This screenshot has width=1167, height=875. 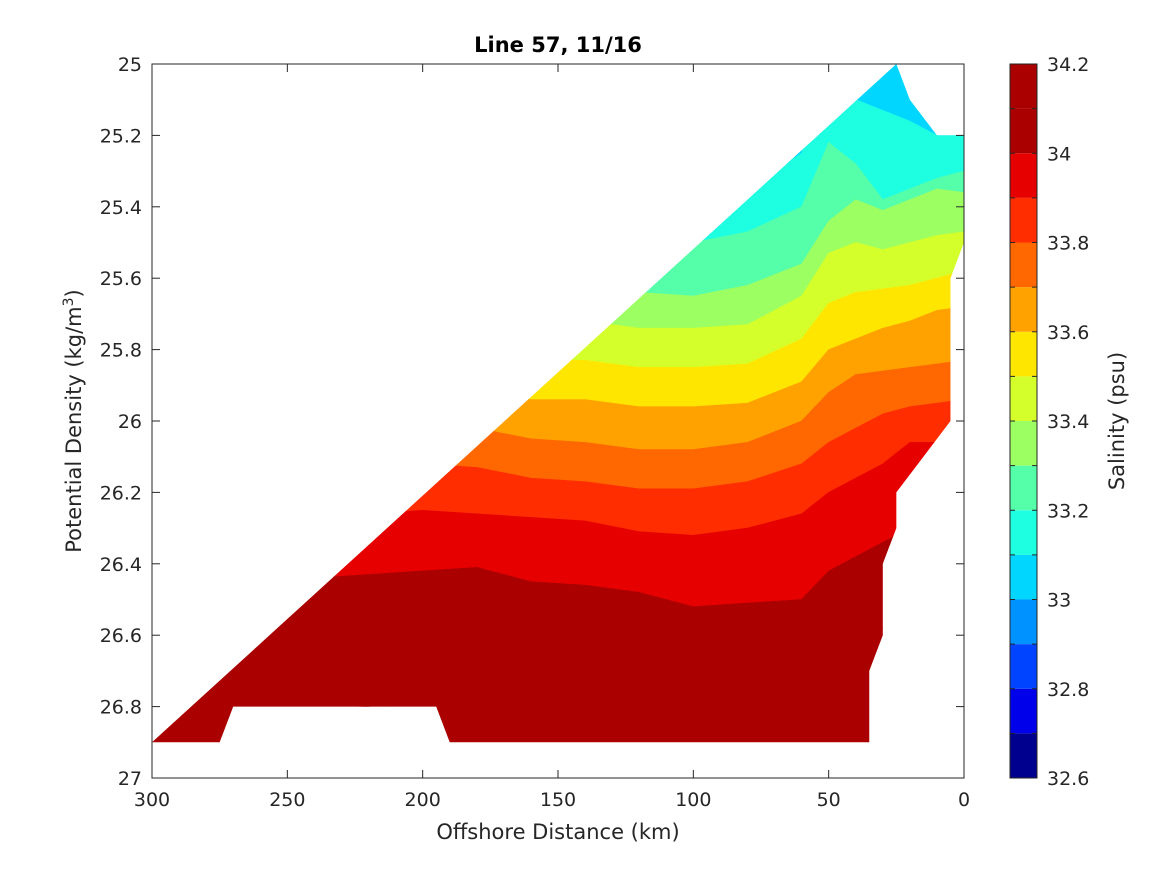 What do you see at coordinates (557, 832) in the screenshot?
I see `x-axis-label: Offshore Distance (km)` at bounding box center [557, 832].